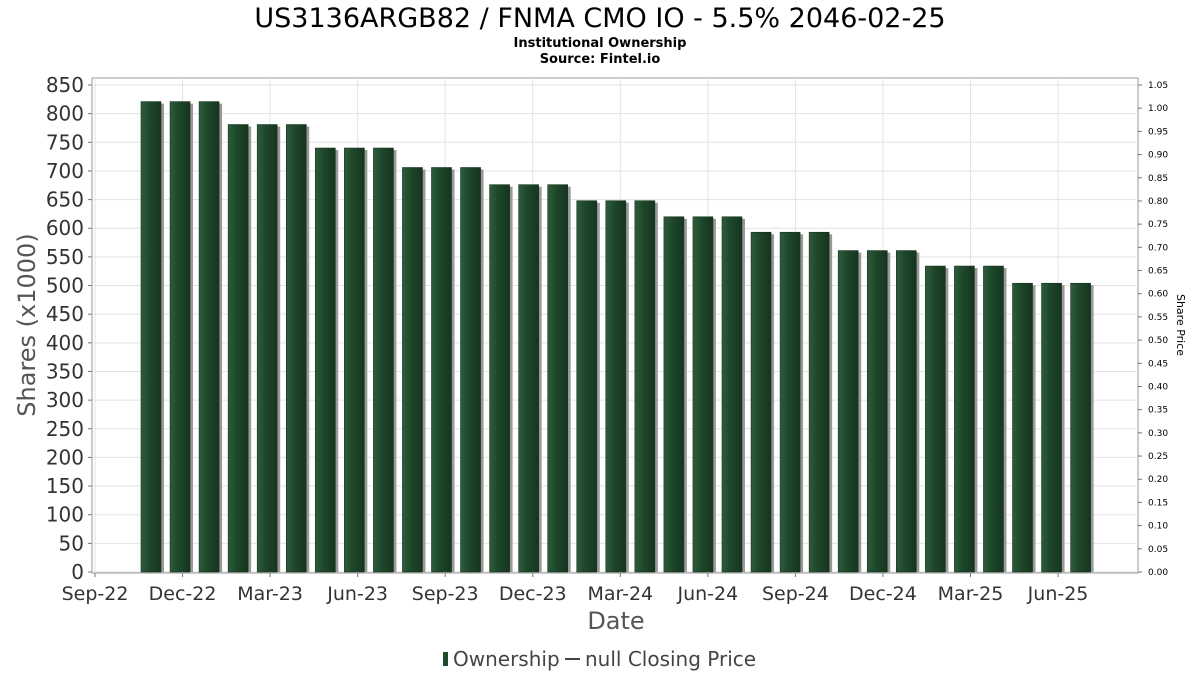 This screenshot has height=675, width=1200. I want to click on x-tick-label: Sep-23, so click(445, 594).